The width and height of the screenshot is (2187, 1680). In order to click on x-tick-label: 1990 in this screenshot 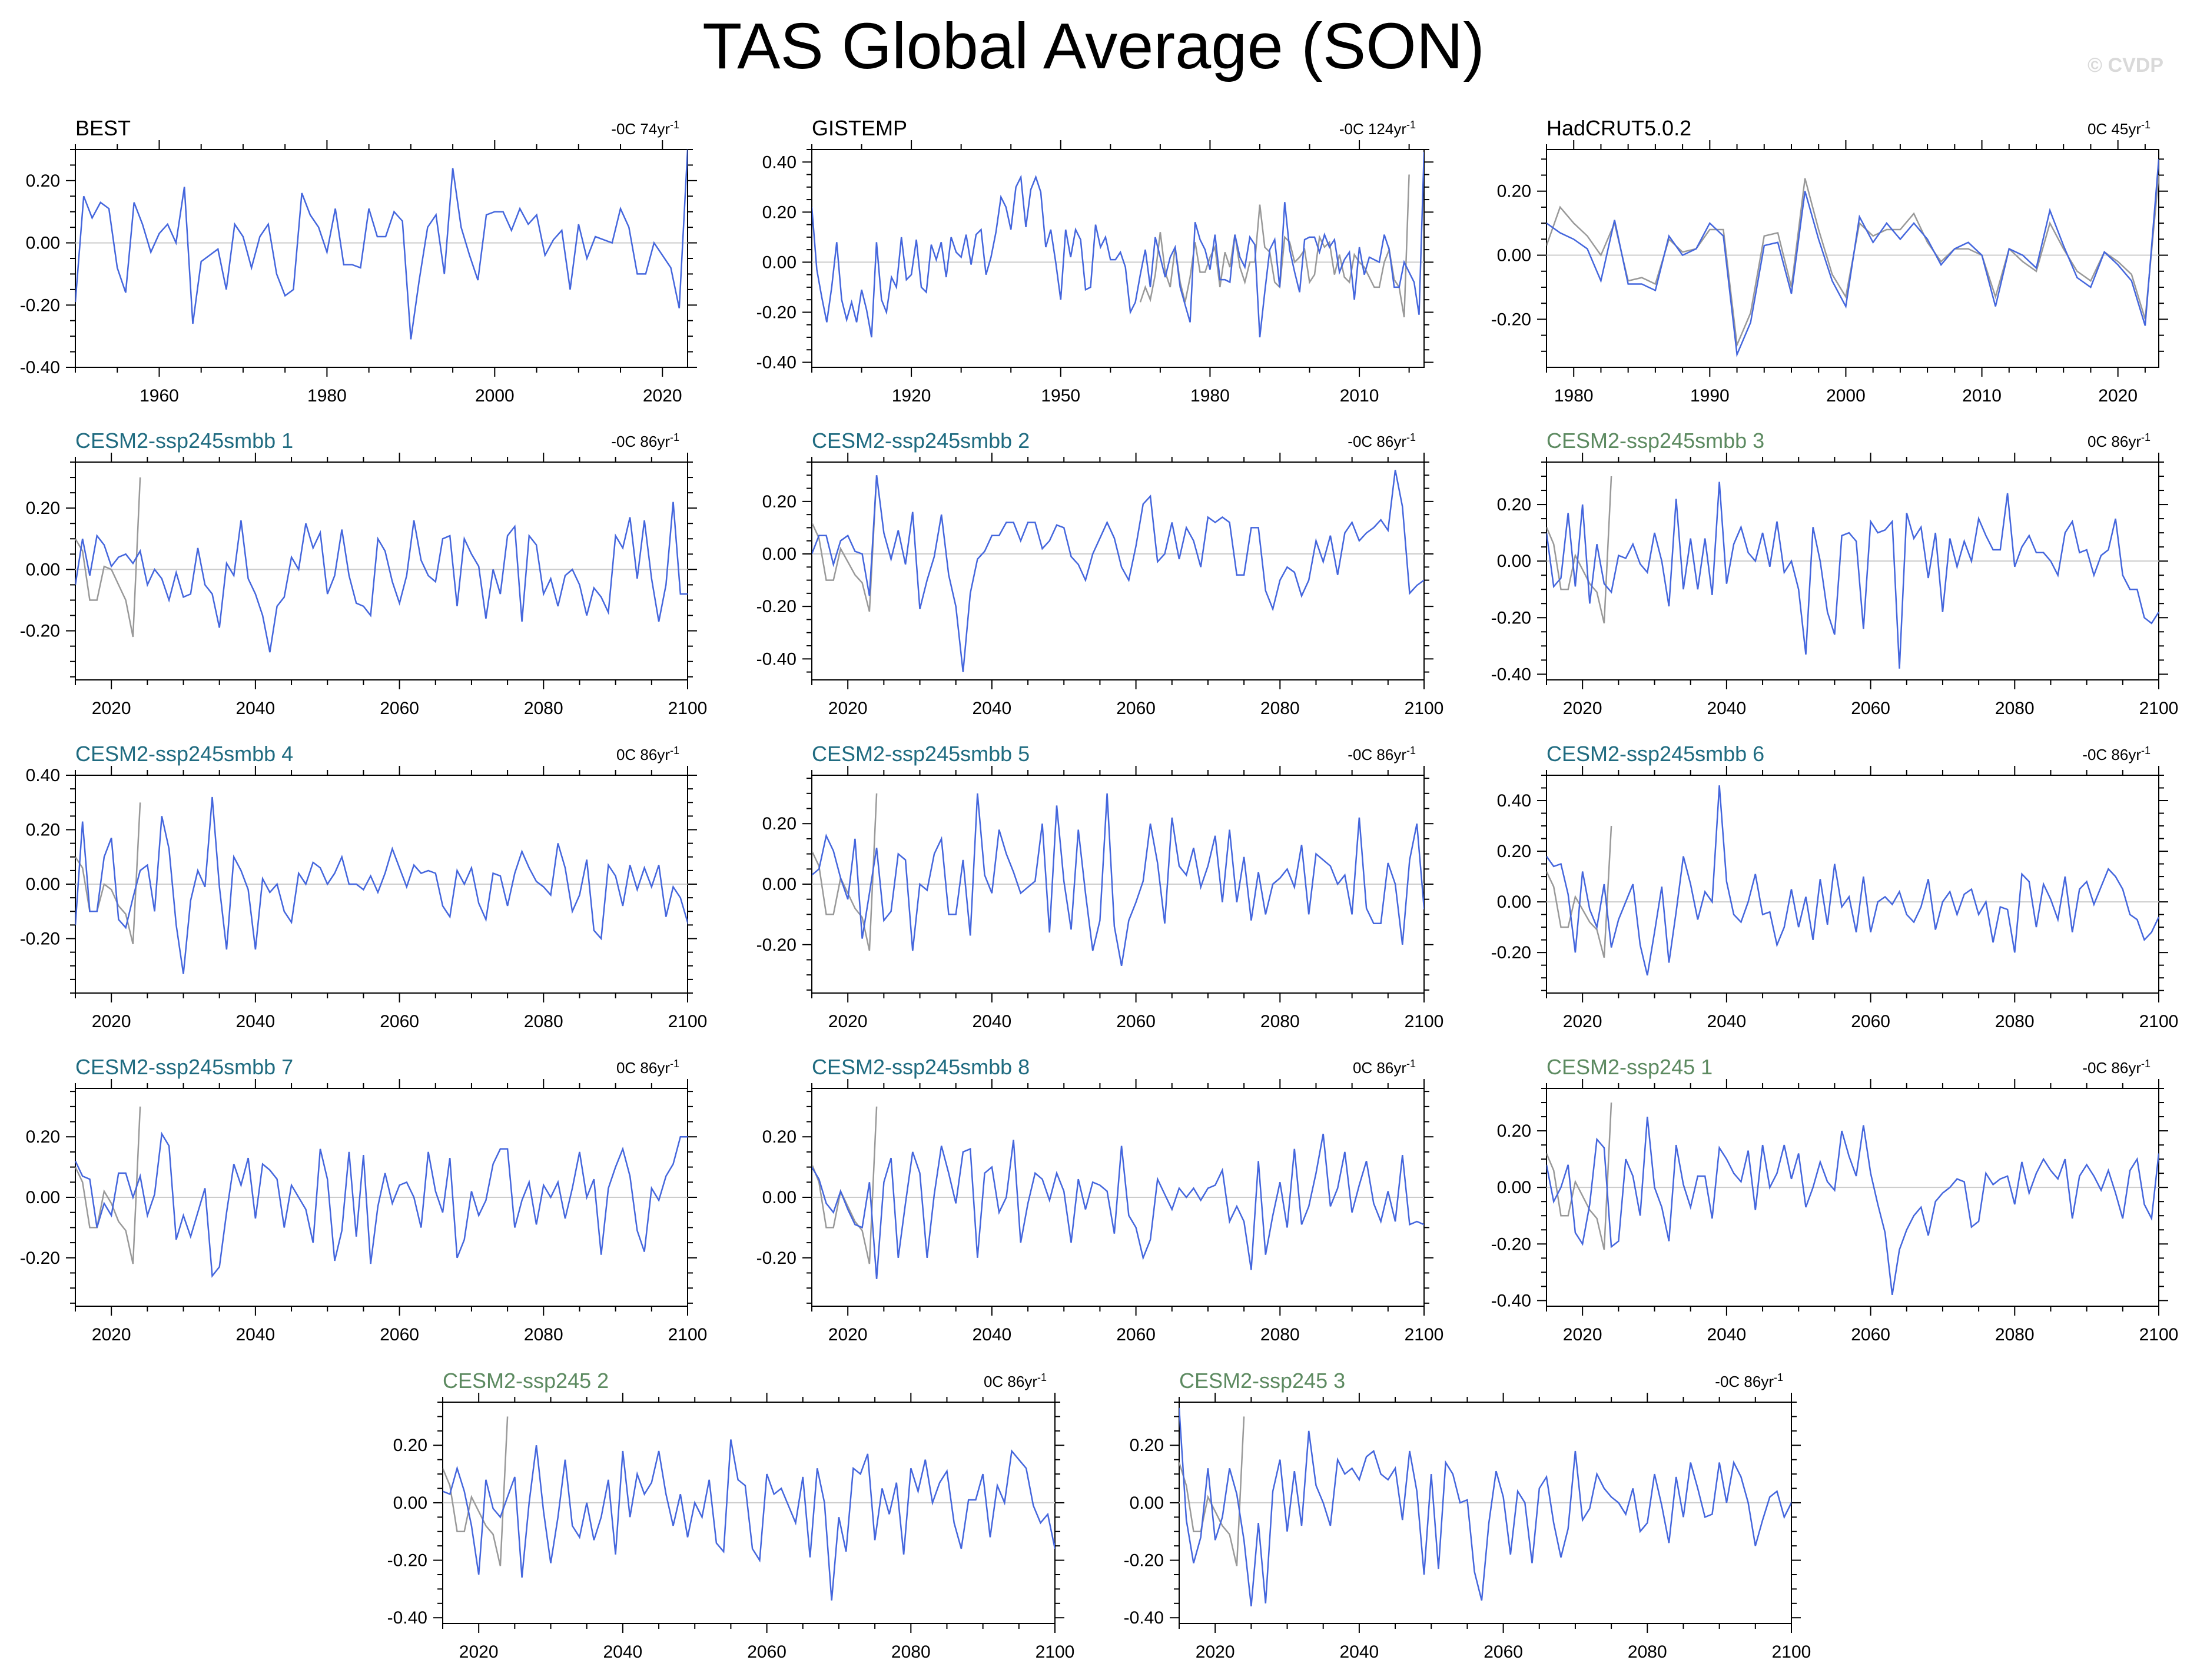, I will do `click(1710, 396)`.